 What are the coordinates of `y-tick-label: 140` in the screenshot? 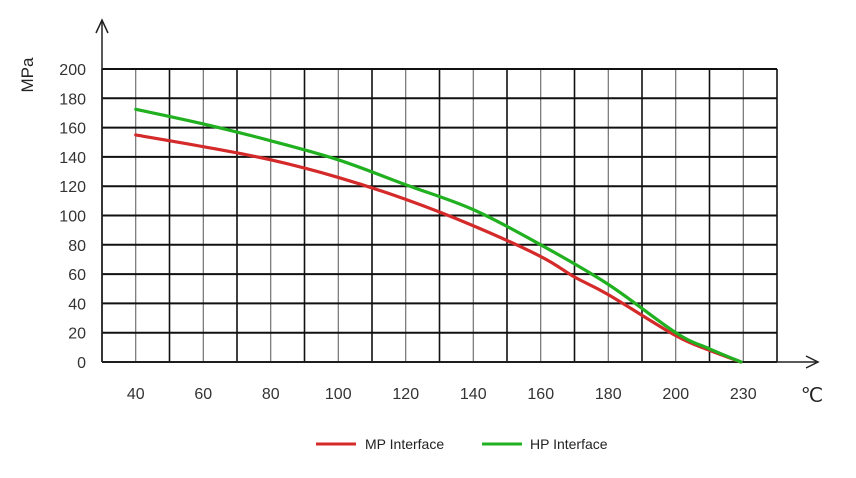 It's located at (72, 158).